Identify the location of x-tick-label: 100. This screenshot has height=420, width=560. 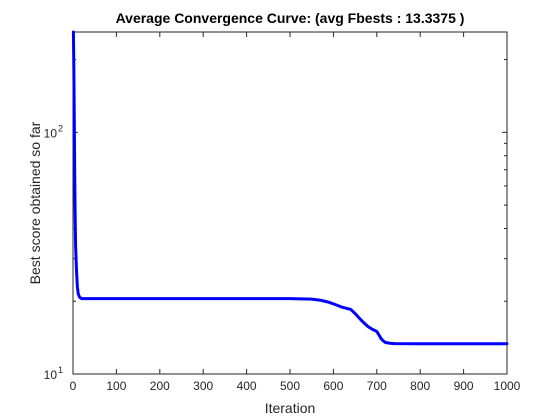
(116, 386).